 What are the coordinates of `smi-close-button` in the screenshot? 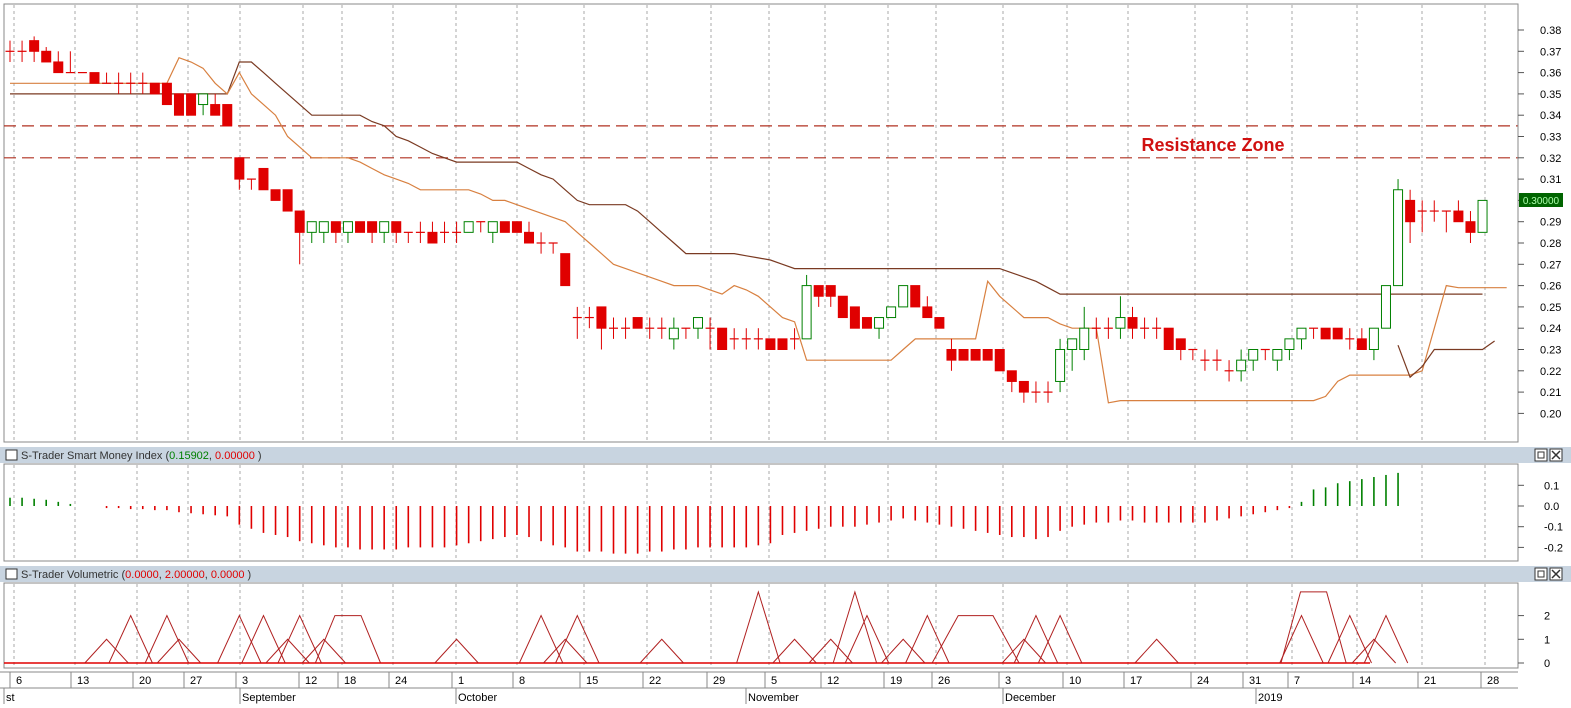 It's located at (1556, 455).